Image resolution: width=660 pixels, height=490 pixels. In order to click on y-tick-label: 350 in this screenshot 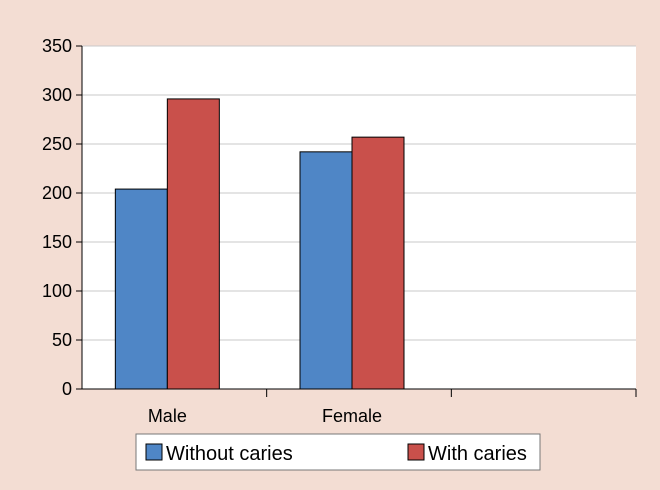, I will do `click(57, 46)`.